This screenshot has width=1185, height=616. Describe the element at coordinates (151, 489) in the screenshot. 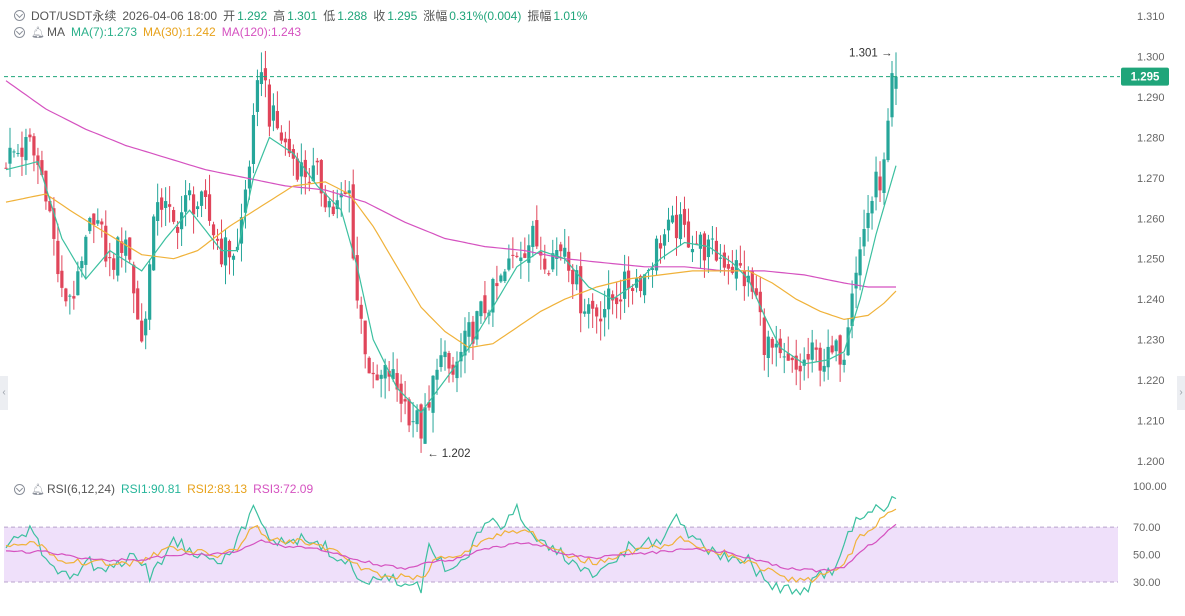

I see `rsi1-value: RSI1:90.81` at that location.